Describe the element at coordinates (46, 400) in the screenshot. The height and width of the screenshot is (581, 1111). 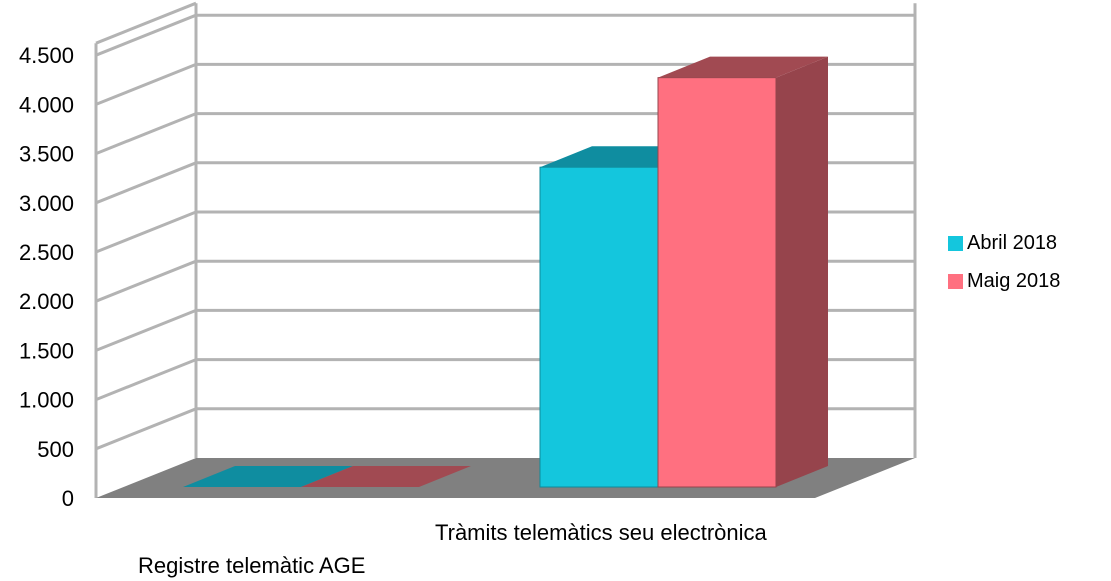
I see `y-tick-label: 1.000` at that location.